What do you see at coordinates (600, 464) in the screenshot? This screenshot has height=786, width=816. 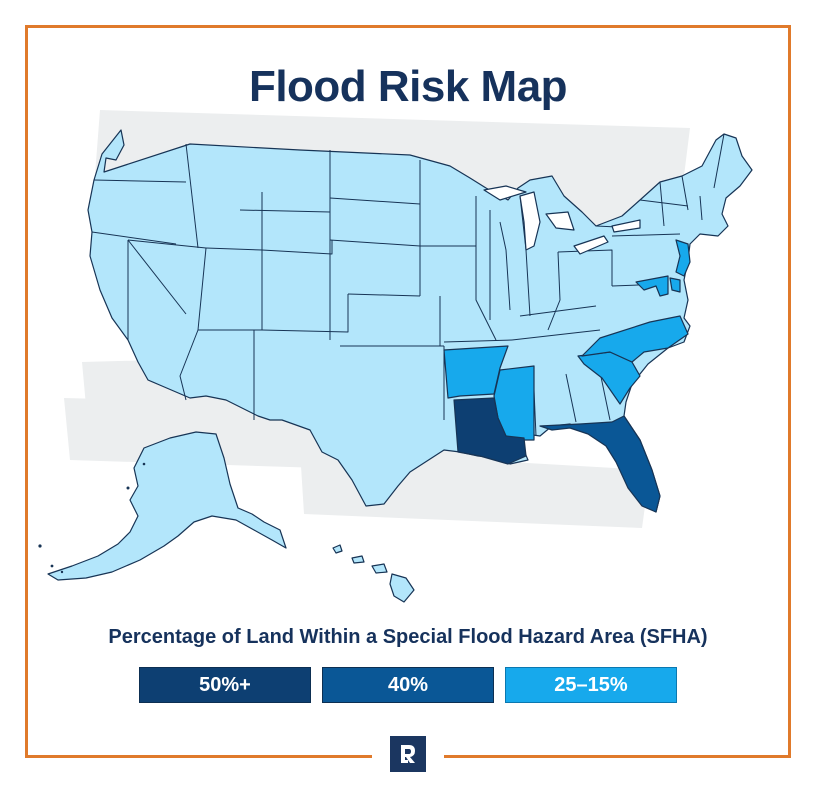 I see `state-florida` at bounding box center [600, 464].